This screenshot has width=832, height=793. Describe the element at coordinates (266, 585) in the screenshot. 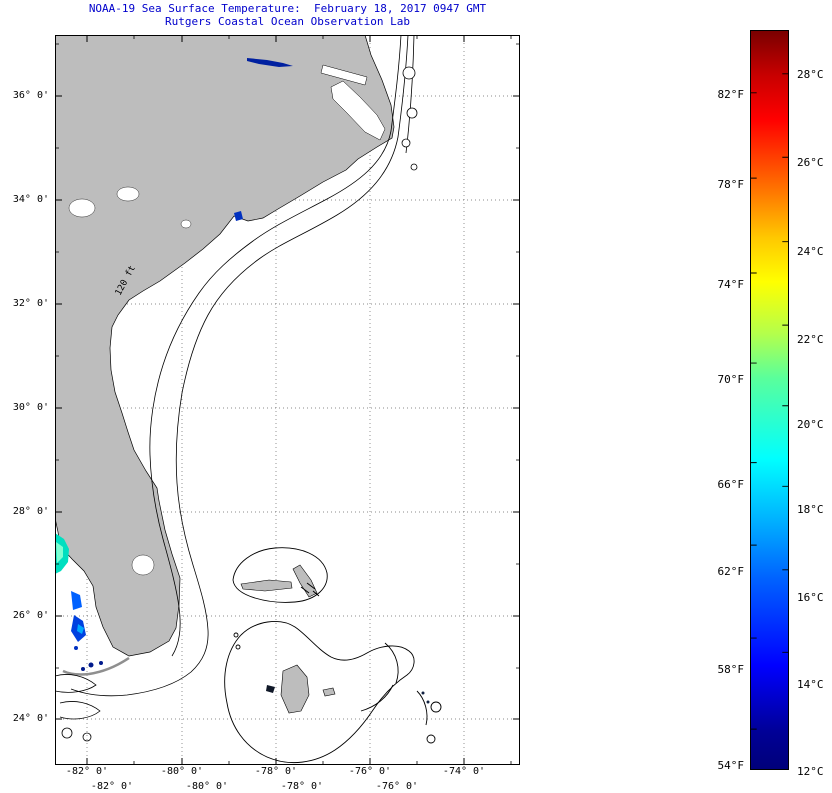

I see `grand-bahama-island` at that location.